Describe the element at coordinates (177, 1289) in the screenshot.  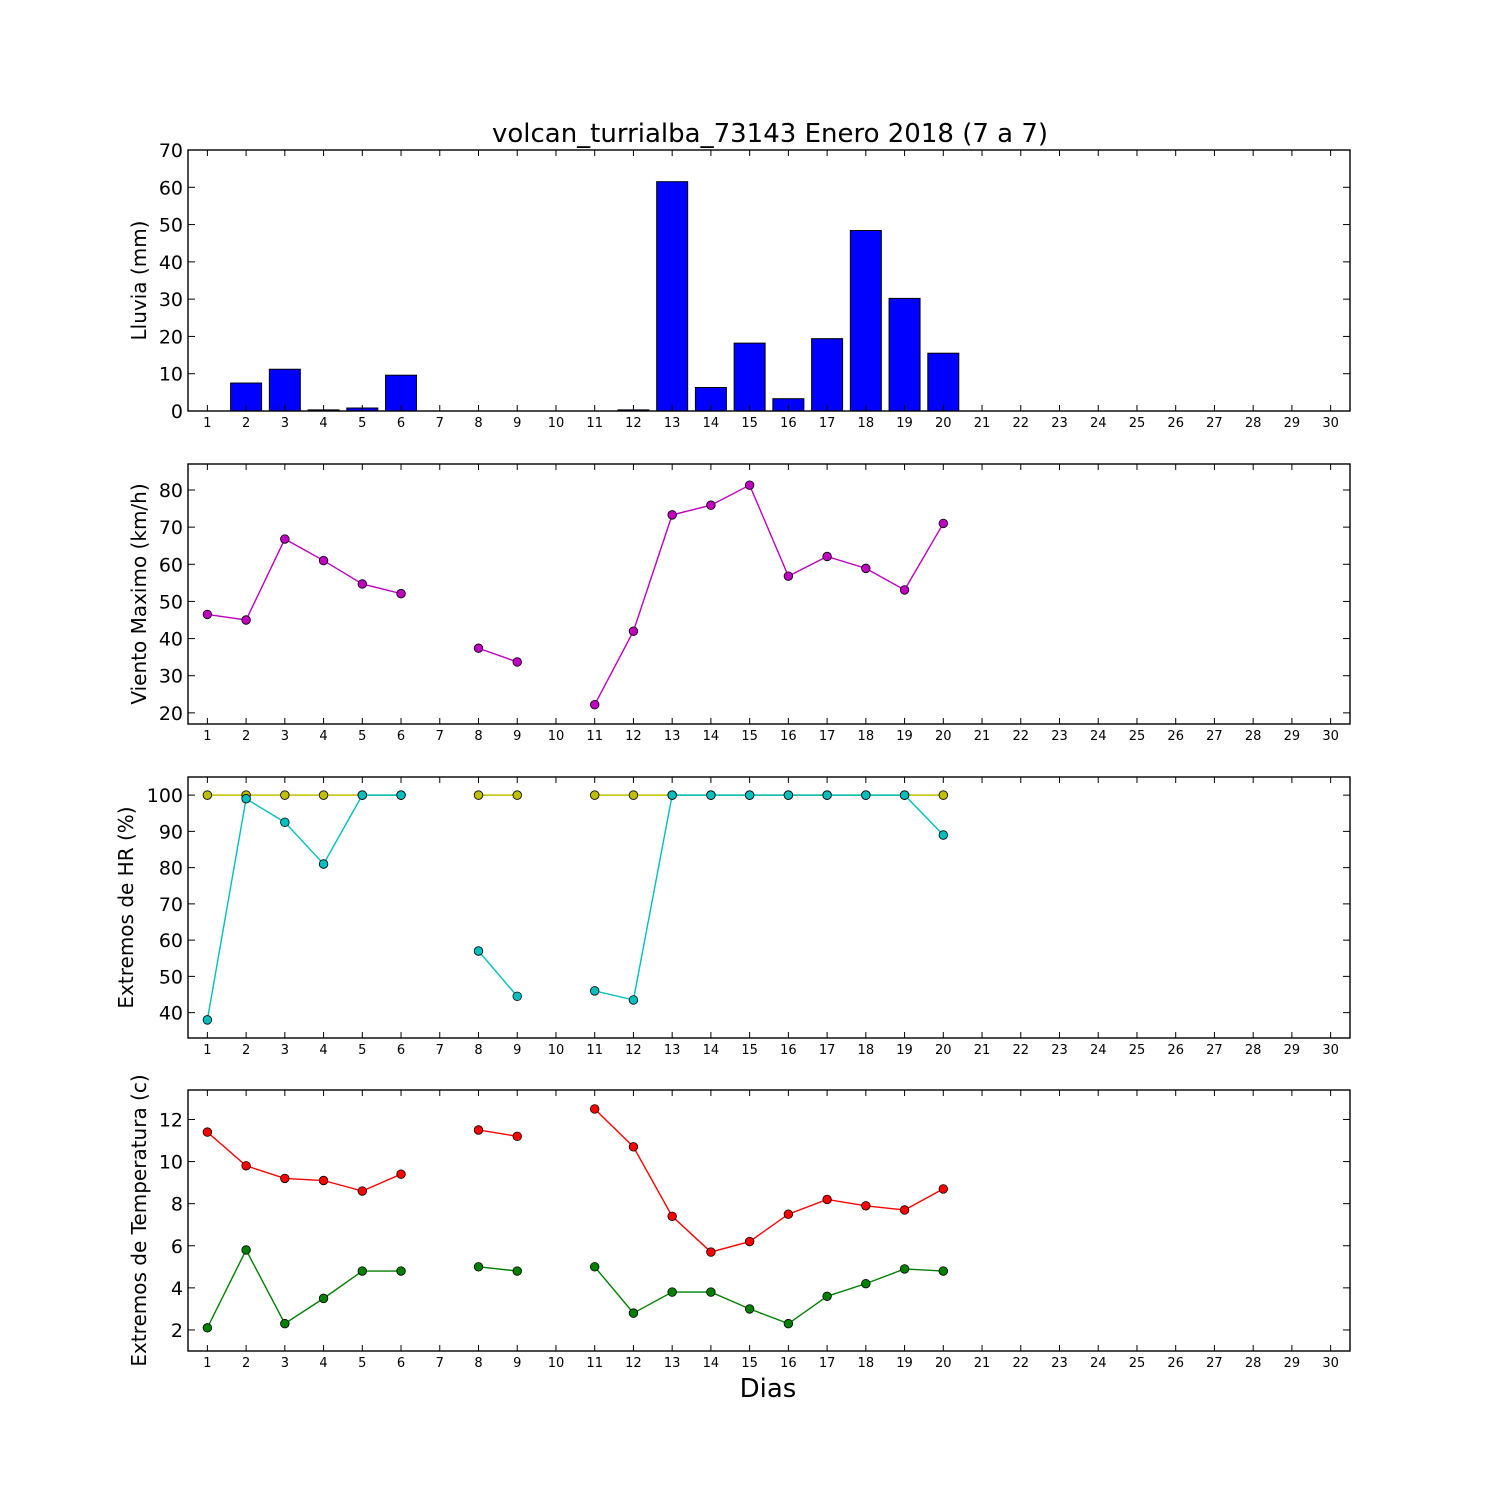
I see `y-tick-label: 4` at that location.